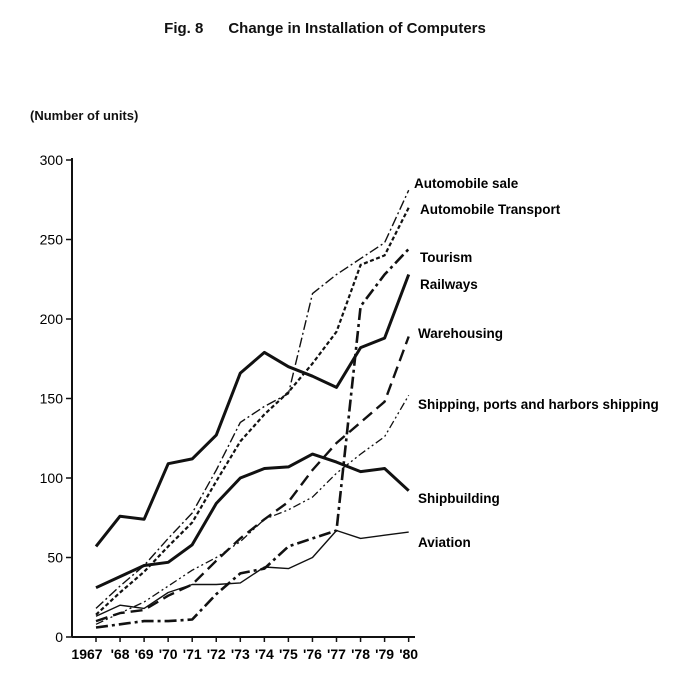 The width and height of the screenshot is (700, 687). What do you see at coordinates (459, 498) in the screenshot?
I see `series-label: Shipbuilding` at bounding box center [459, 498].